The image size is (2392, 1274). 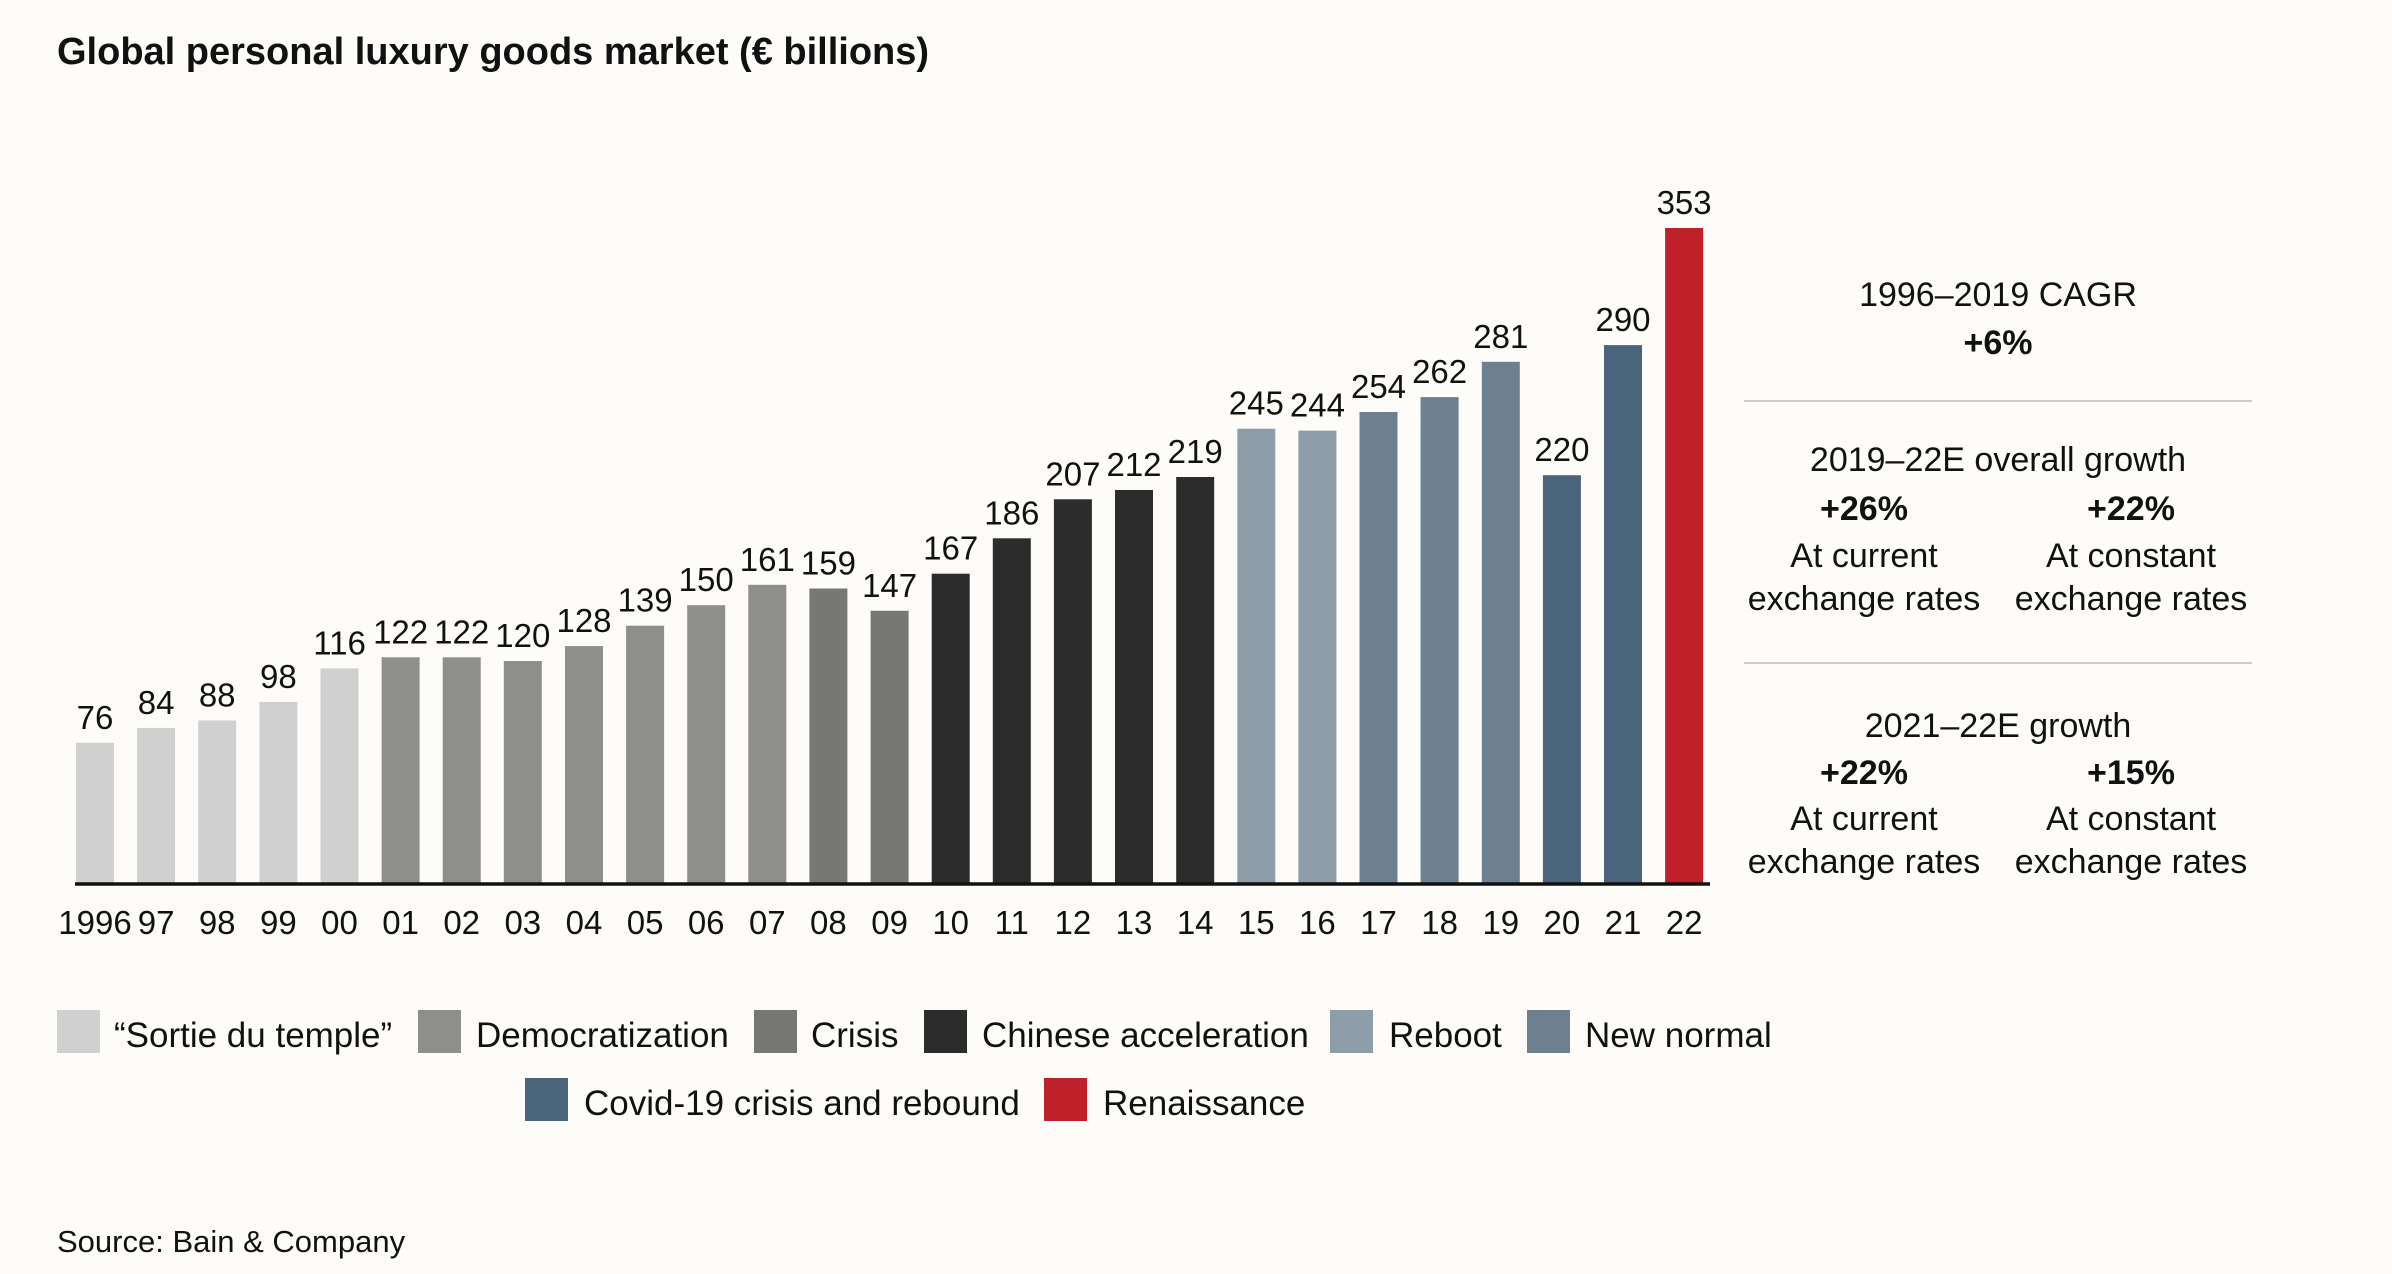 What do you see at coordinates (522, 922) in the screenshot?
I see `tick-label-03: 03` at bounding box center [522, 922].